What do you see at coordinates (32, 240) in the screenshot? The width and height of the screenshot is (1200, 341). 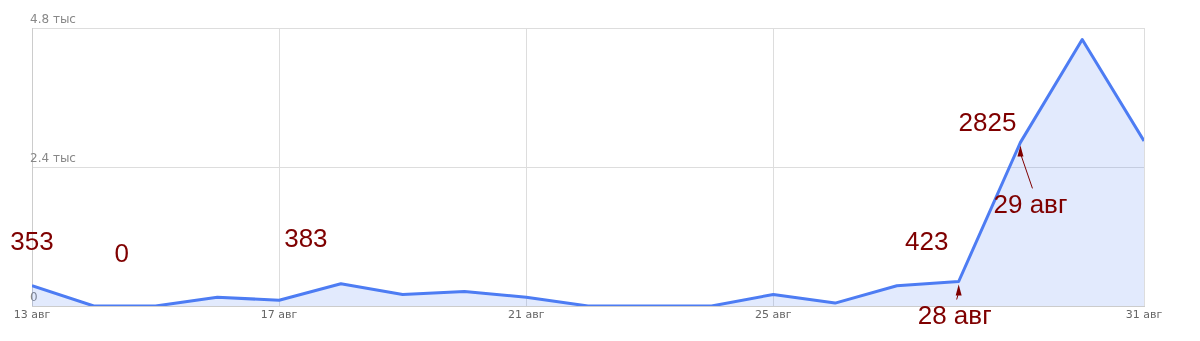 I see `annotation: 353` at bounding box center [32, 240].